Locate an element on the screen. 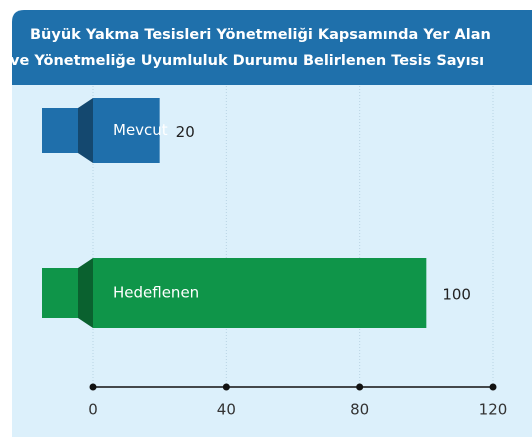 The width and height of the screenshot is (532, 437). x-tick-label: 120 is located at coordinates (493, 410).